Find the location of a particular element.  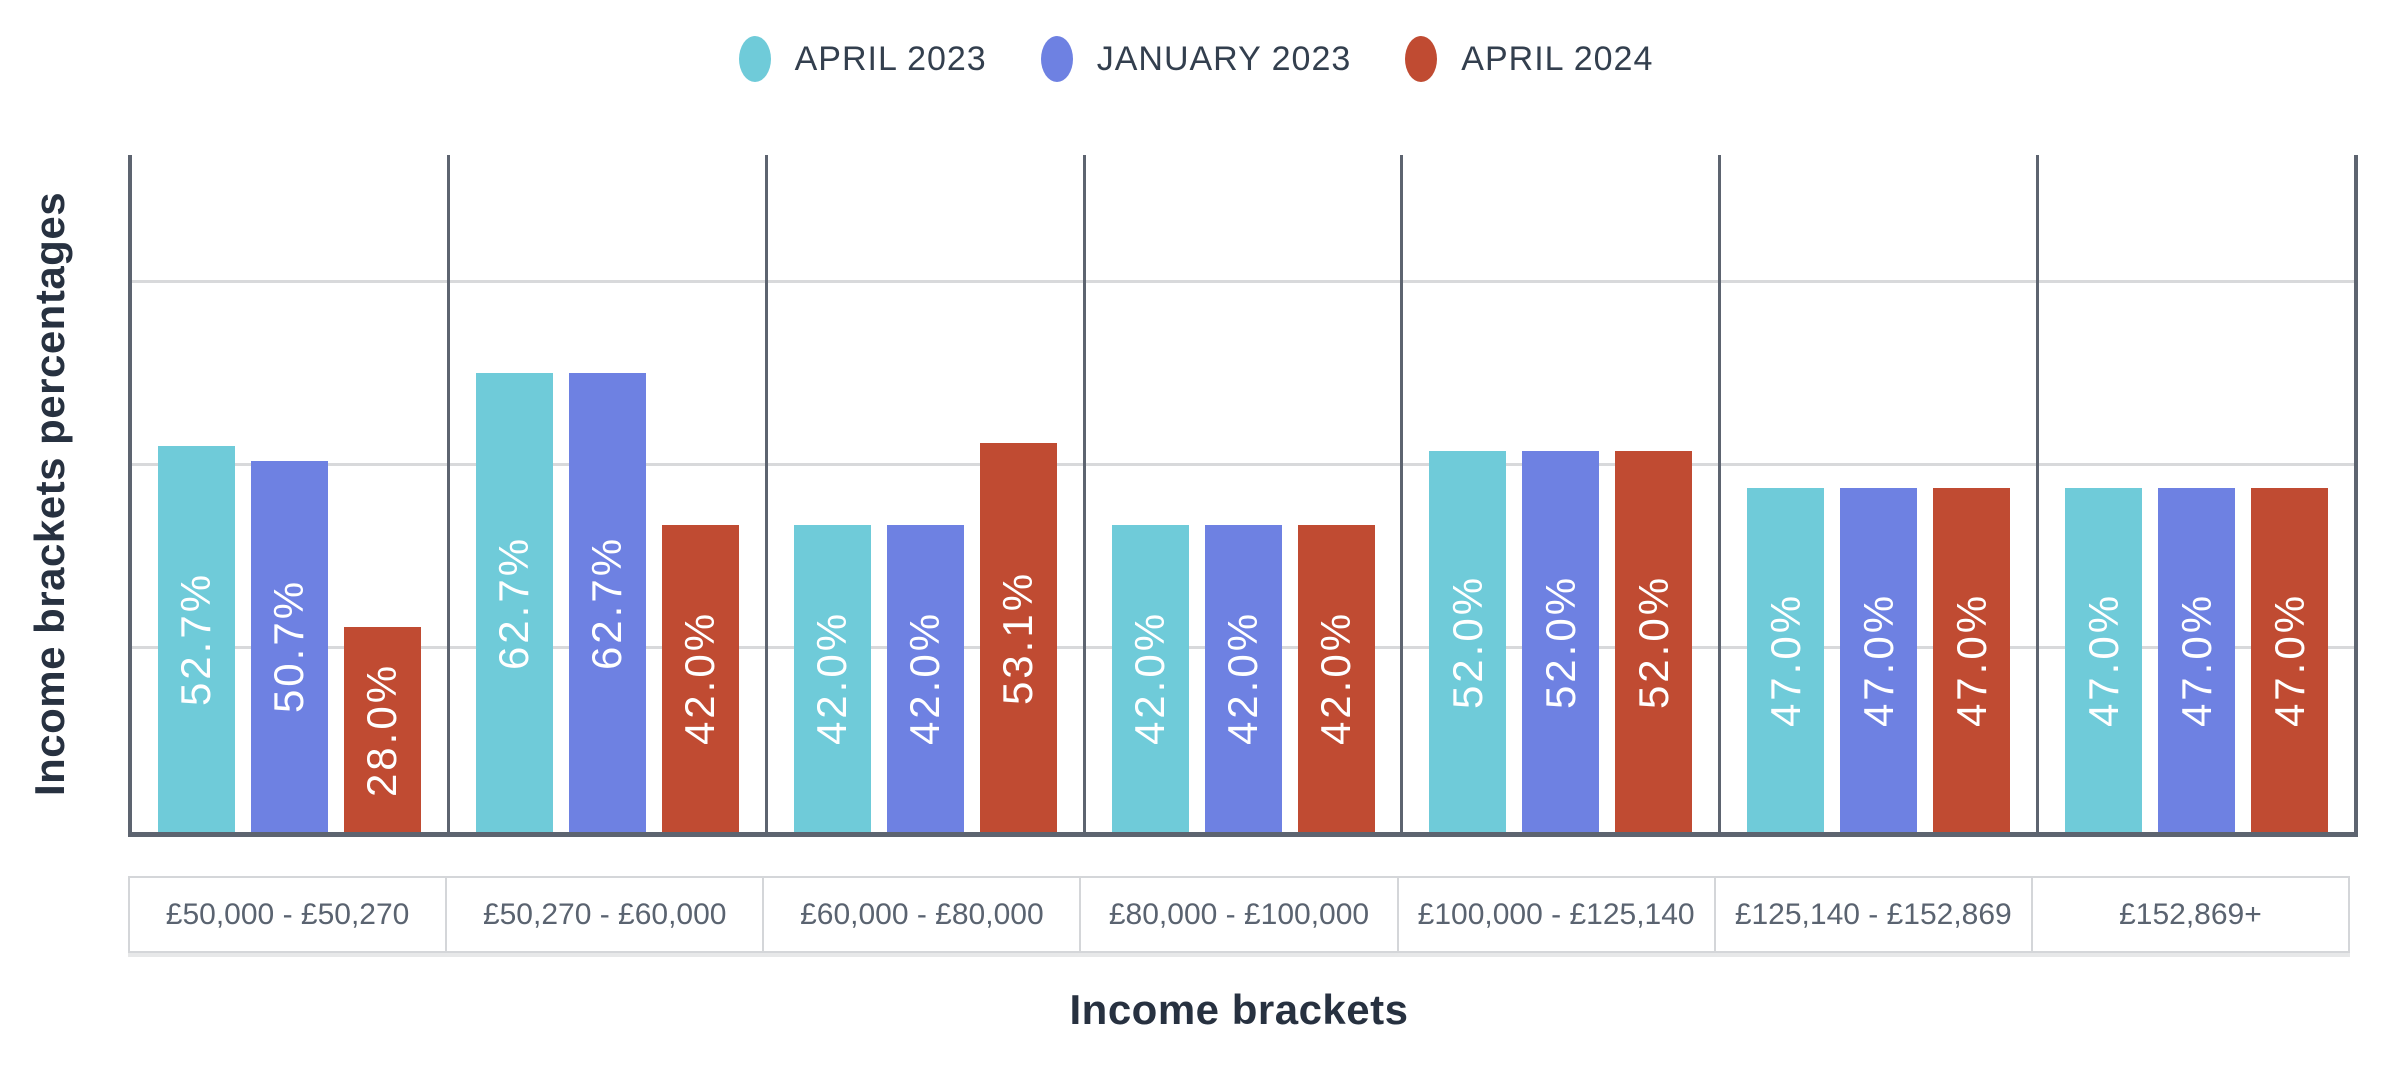

legend-item: APRIL 2024 is located at coordinates (1529, 59).